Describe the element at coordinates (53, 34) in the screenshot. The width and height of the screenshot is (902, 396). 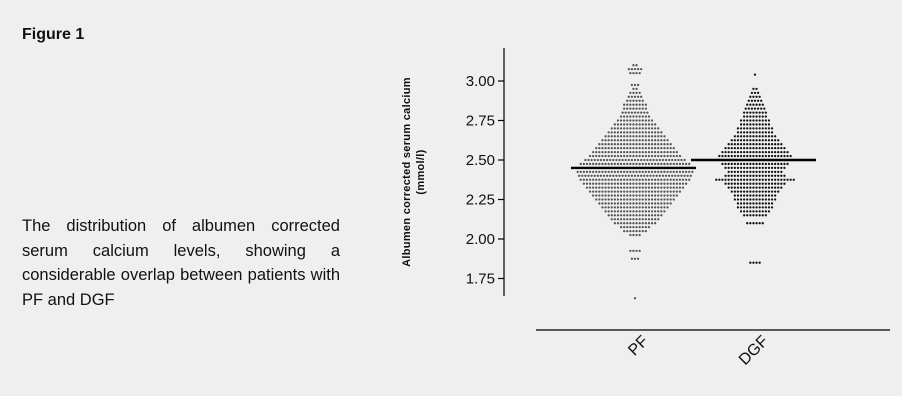
I see `figure-title: Figure 1` at that location.